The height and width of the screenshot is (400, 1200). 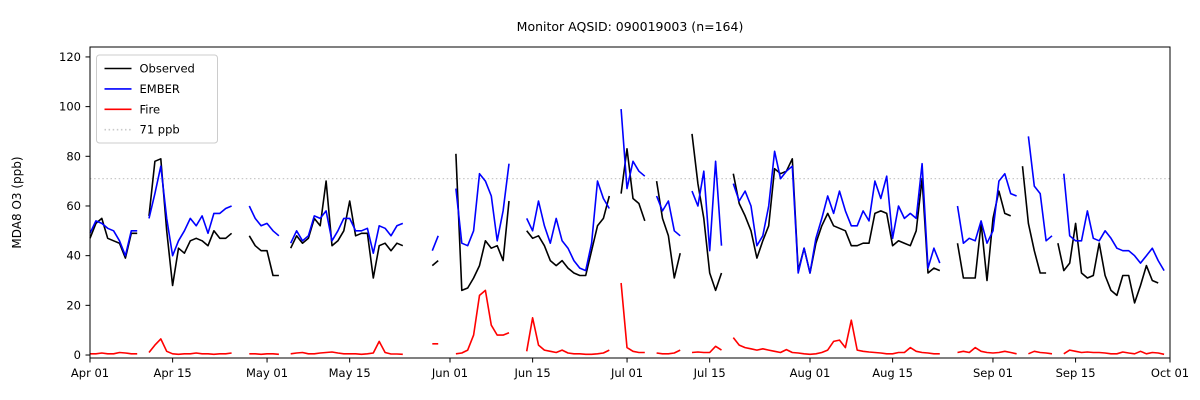 What do you see at coordinates (90, 373) in the screenshot?
I see `x-tick-label: Apr 01` at bounding box center [90, 373].